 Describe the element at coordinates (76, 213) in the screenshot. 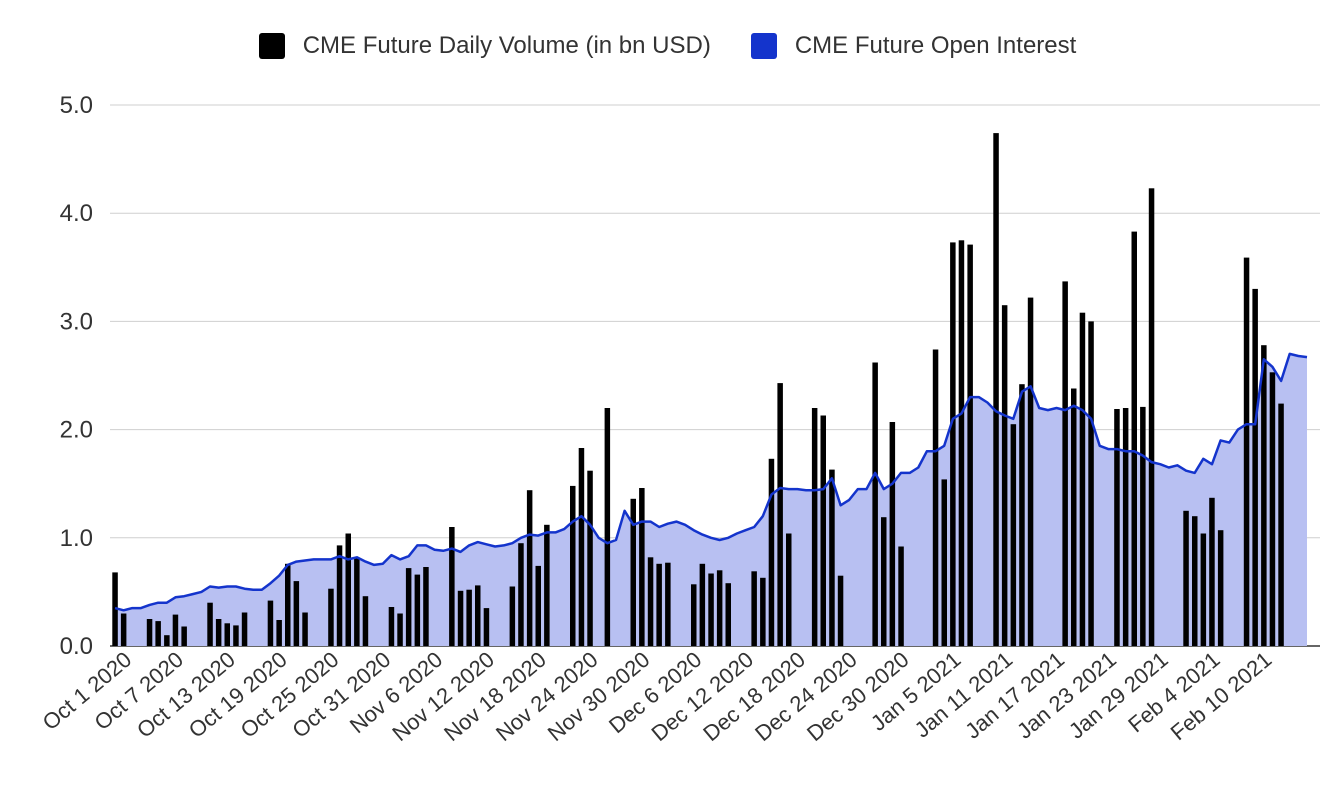

I see `y-tick-label: 4.0` at that location.